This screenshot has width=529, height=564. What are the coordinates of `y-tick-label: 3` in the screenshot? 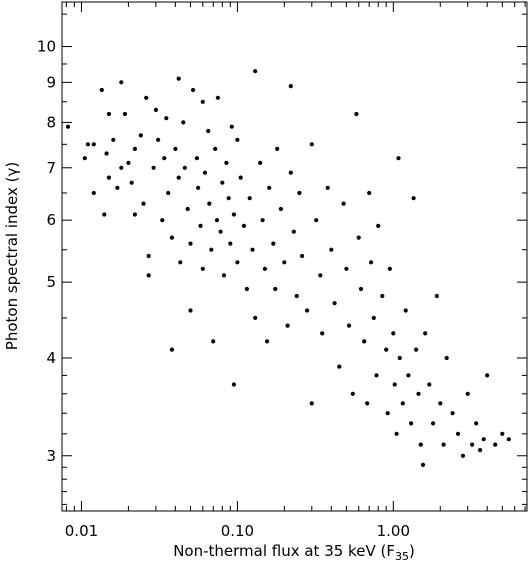 It's located at (51, 456).